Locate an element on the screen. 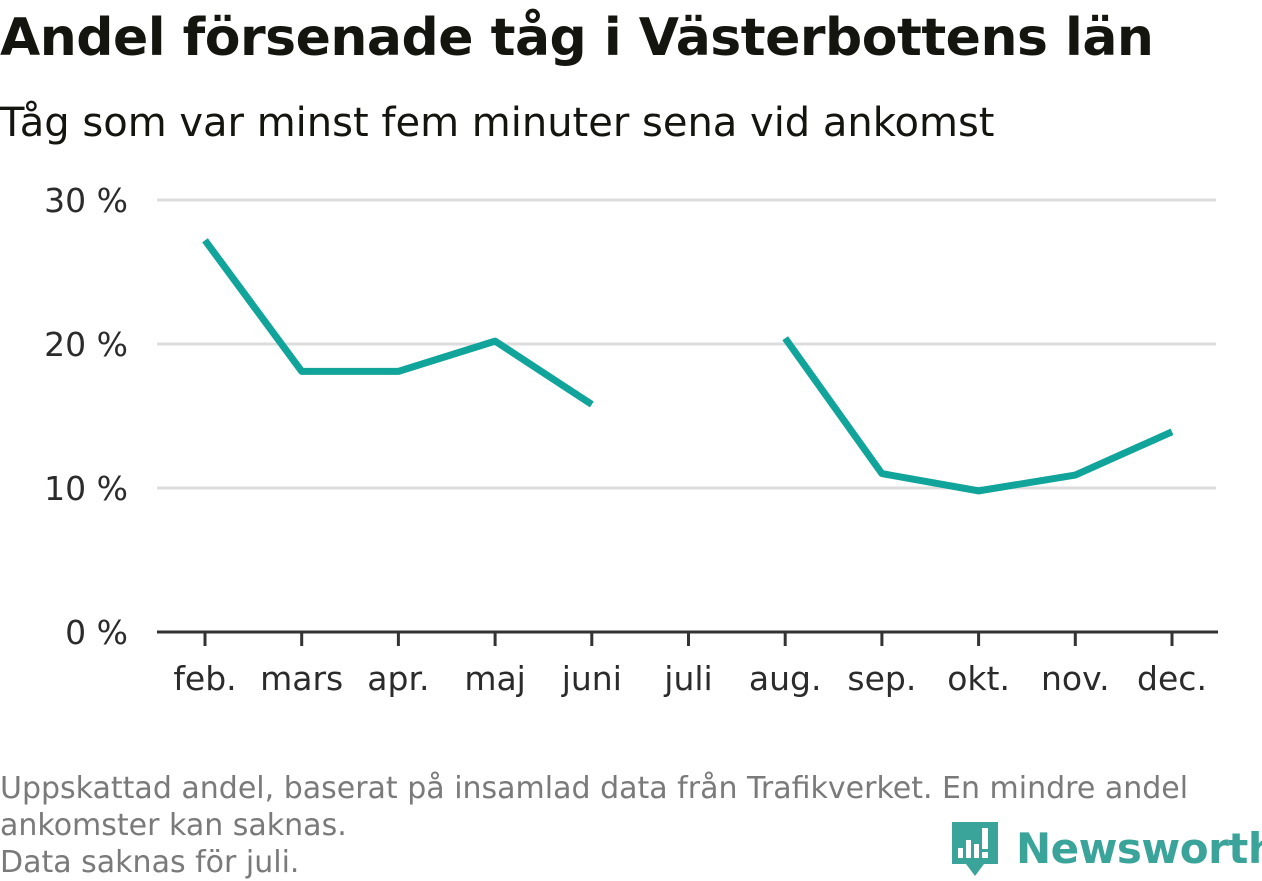 The image size is (1262, 881). x-tick-label: juni is located at coordinates (591, 678).